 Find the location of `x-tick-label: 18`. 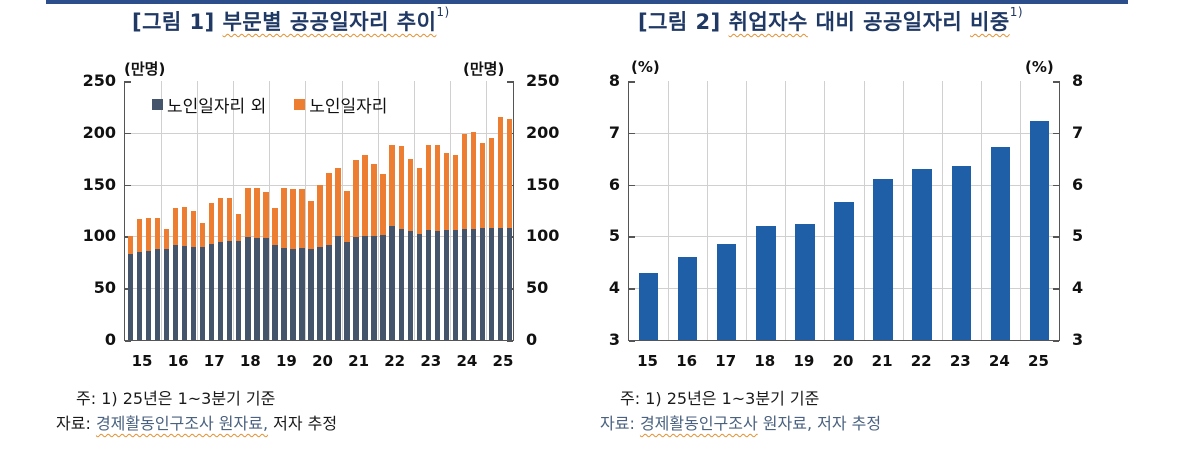

x-tick-label: 18 is located at coordinates (765, 361).